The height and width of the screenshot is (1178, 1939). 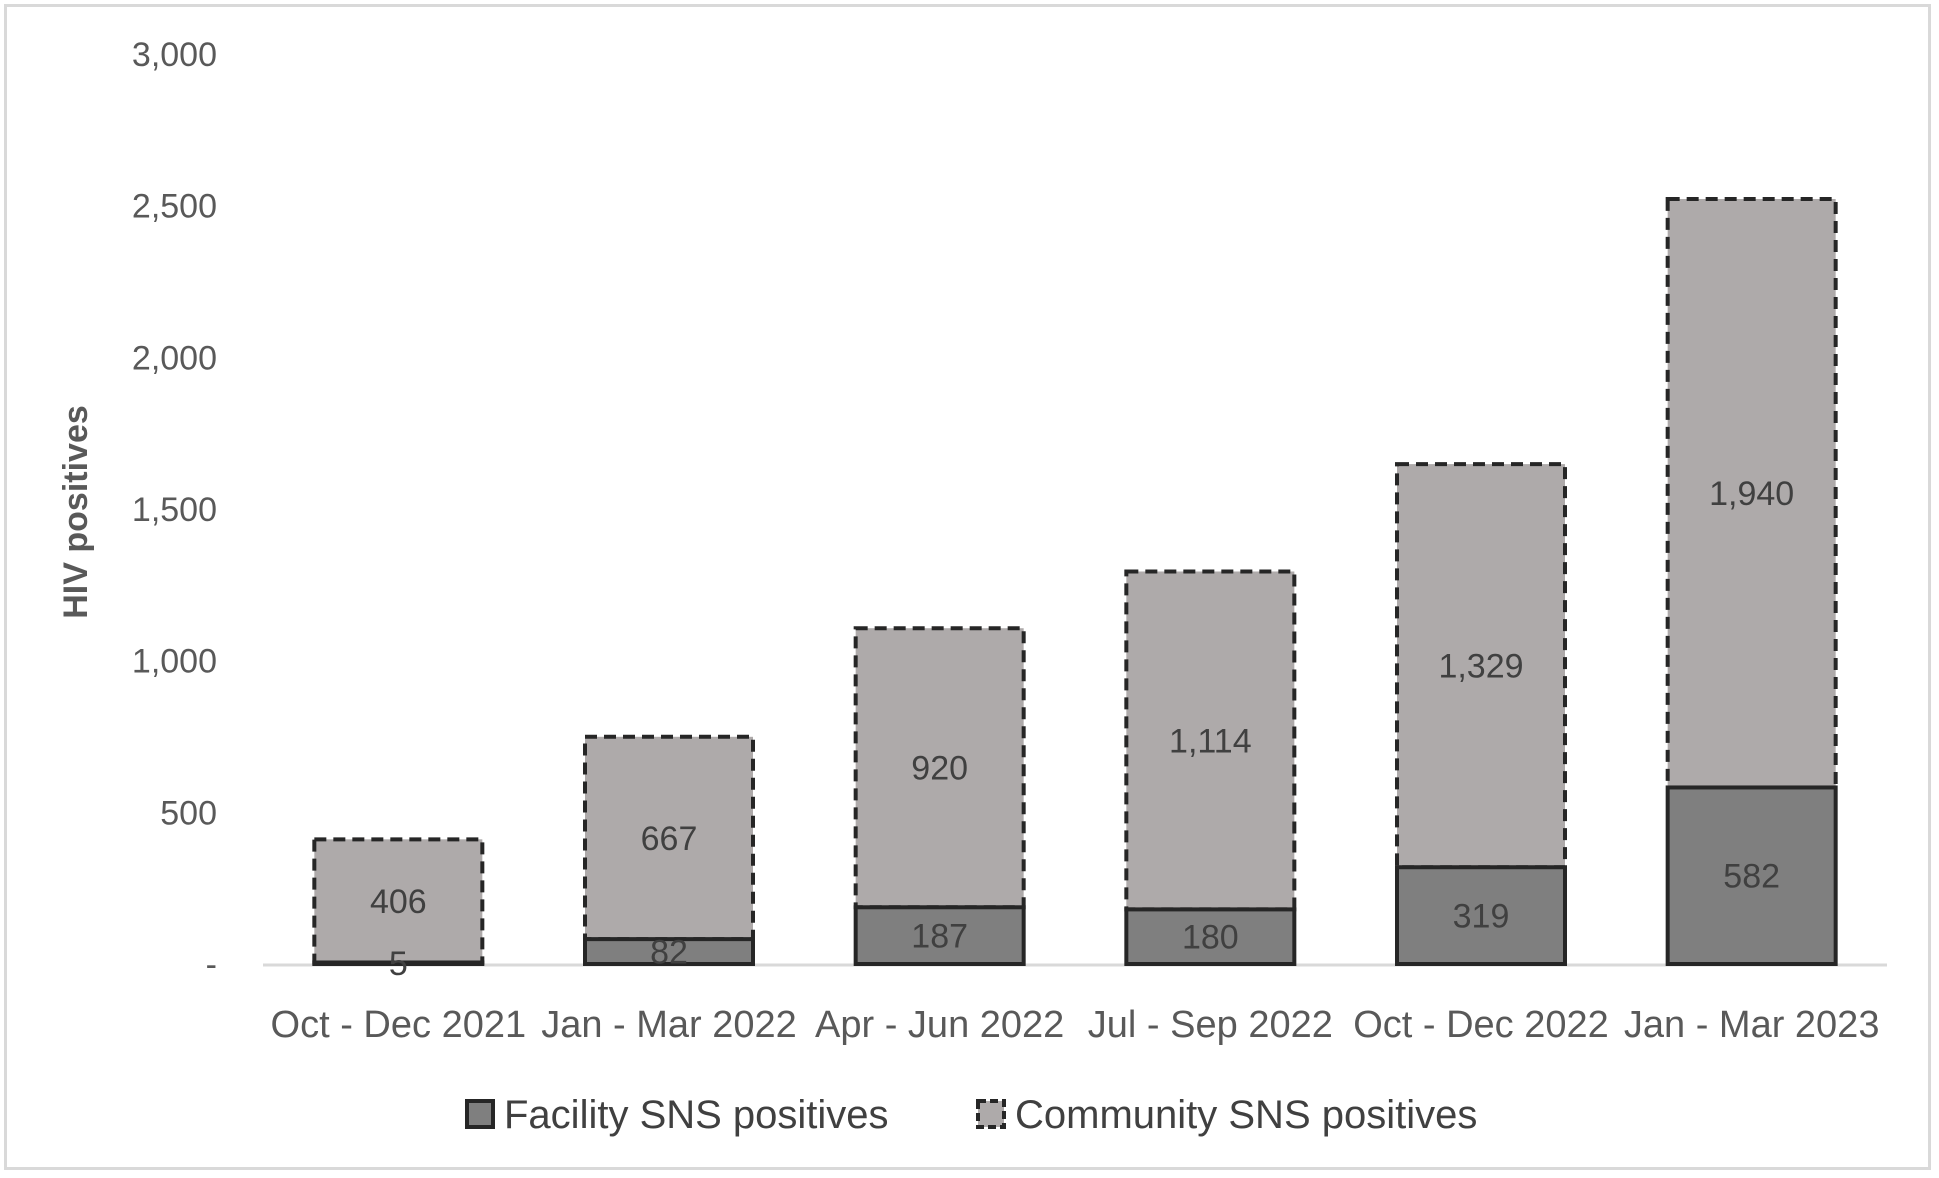 I want to click on legend-facility-swatch, so click(x=480, y=1114).